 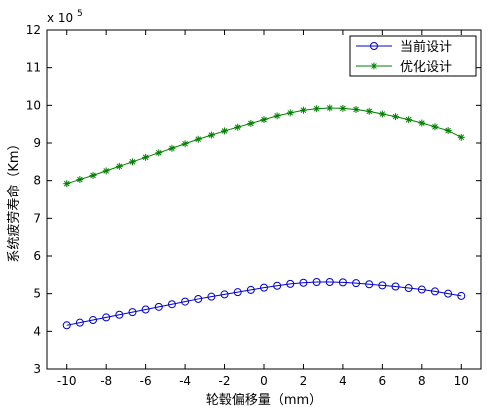 I want to click on y-tick-label: 3, so click(x=37, y=369).